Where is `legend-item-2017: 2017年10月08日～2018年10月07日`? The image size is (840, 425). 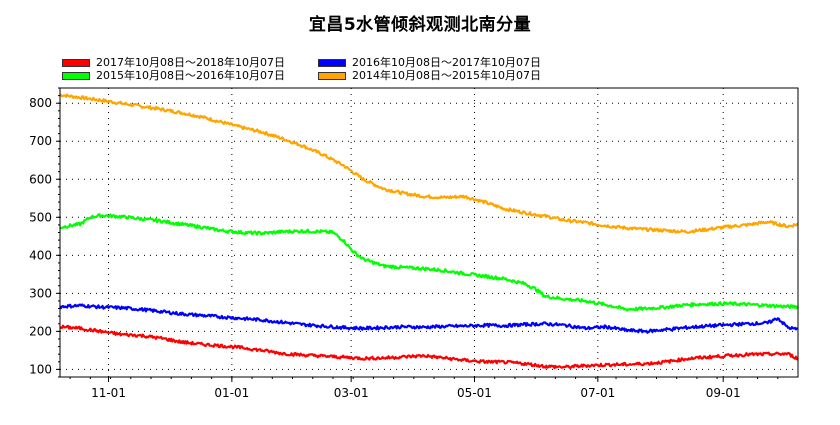 legend-item-2017: 2017年10月08日～2018年10月07日 is located at coordinates (173, 62).